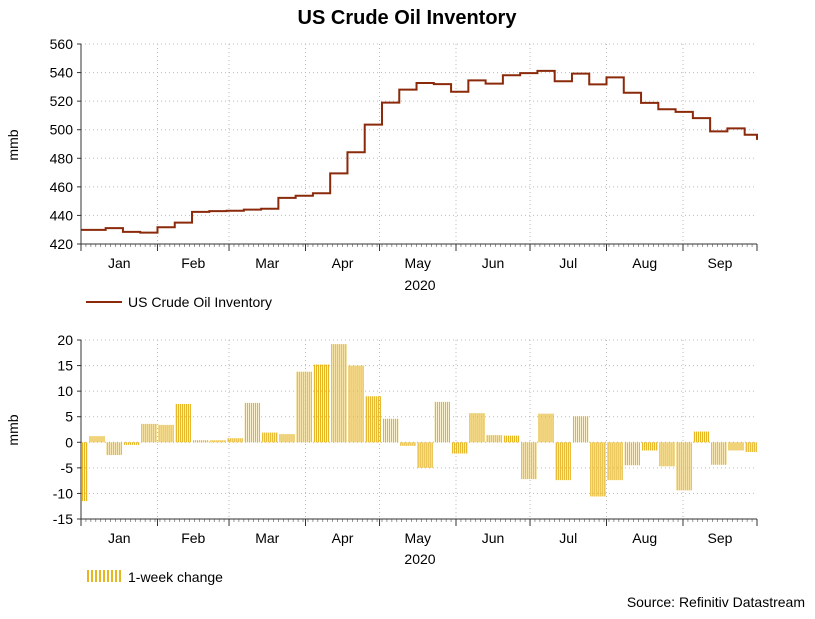  I want to click on y-tick-label: -15, so click(63, 519).